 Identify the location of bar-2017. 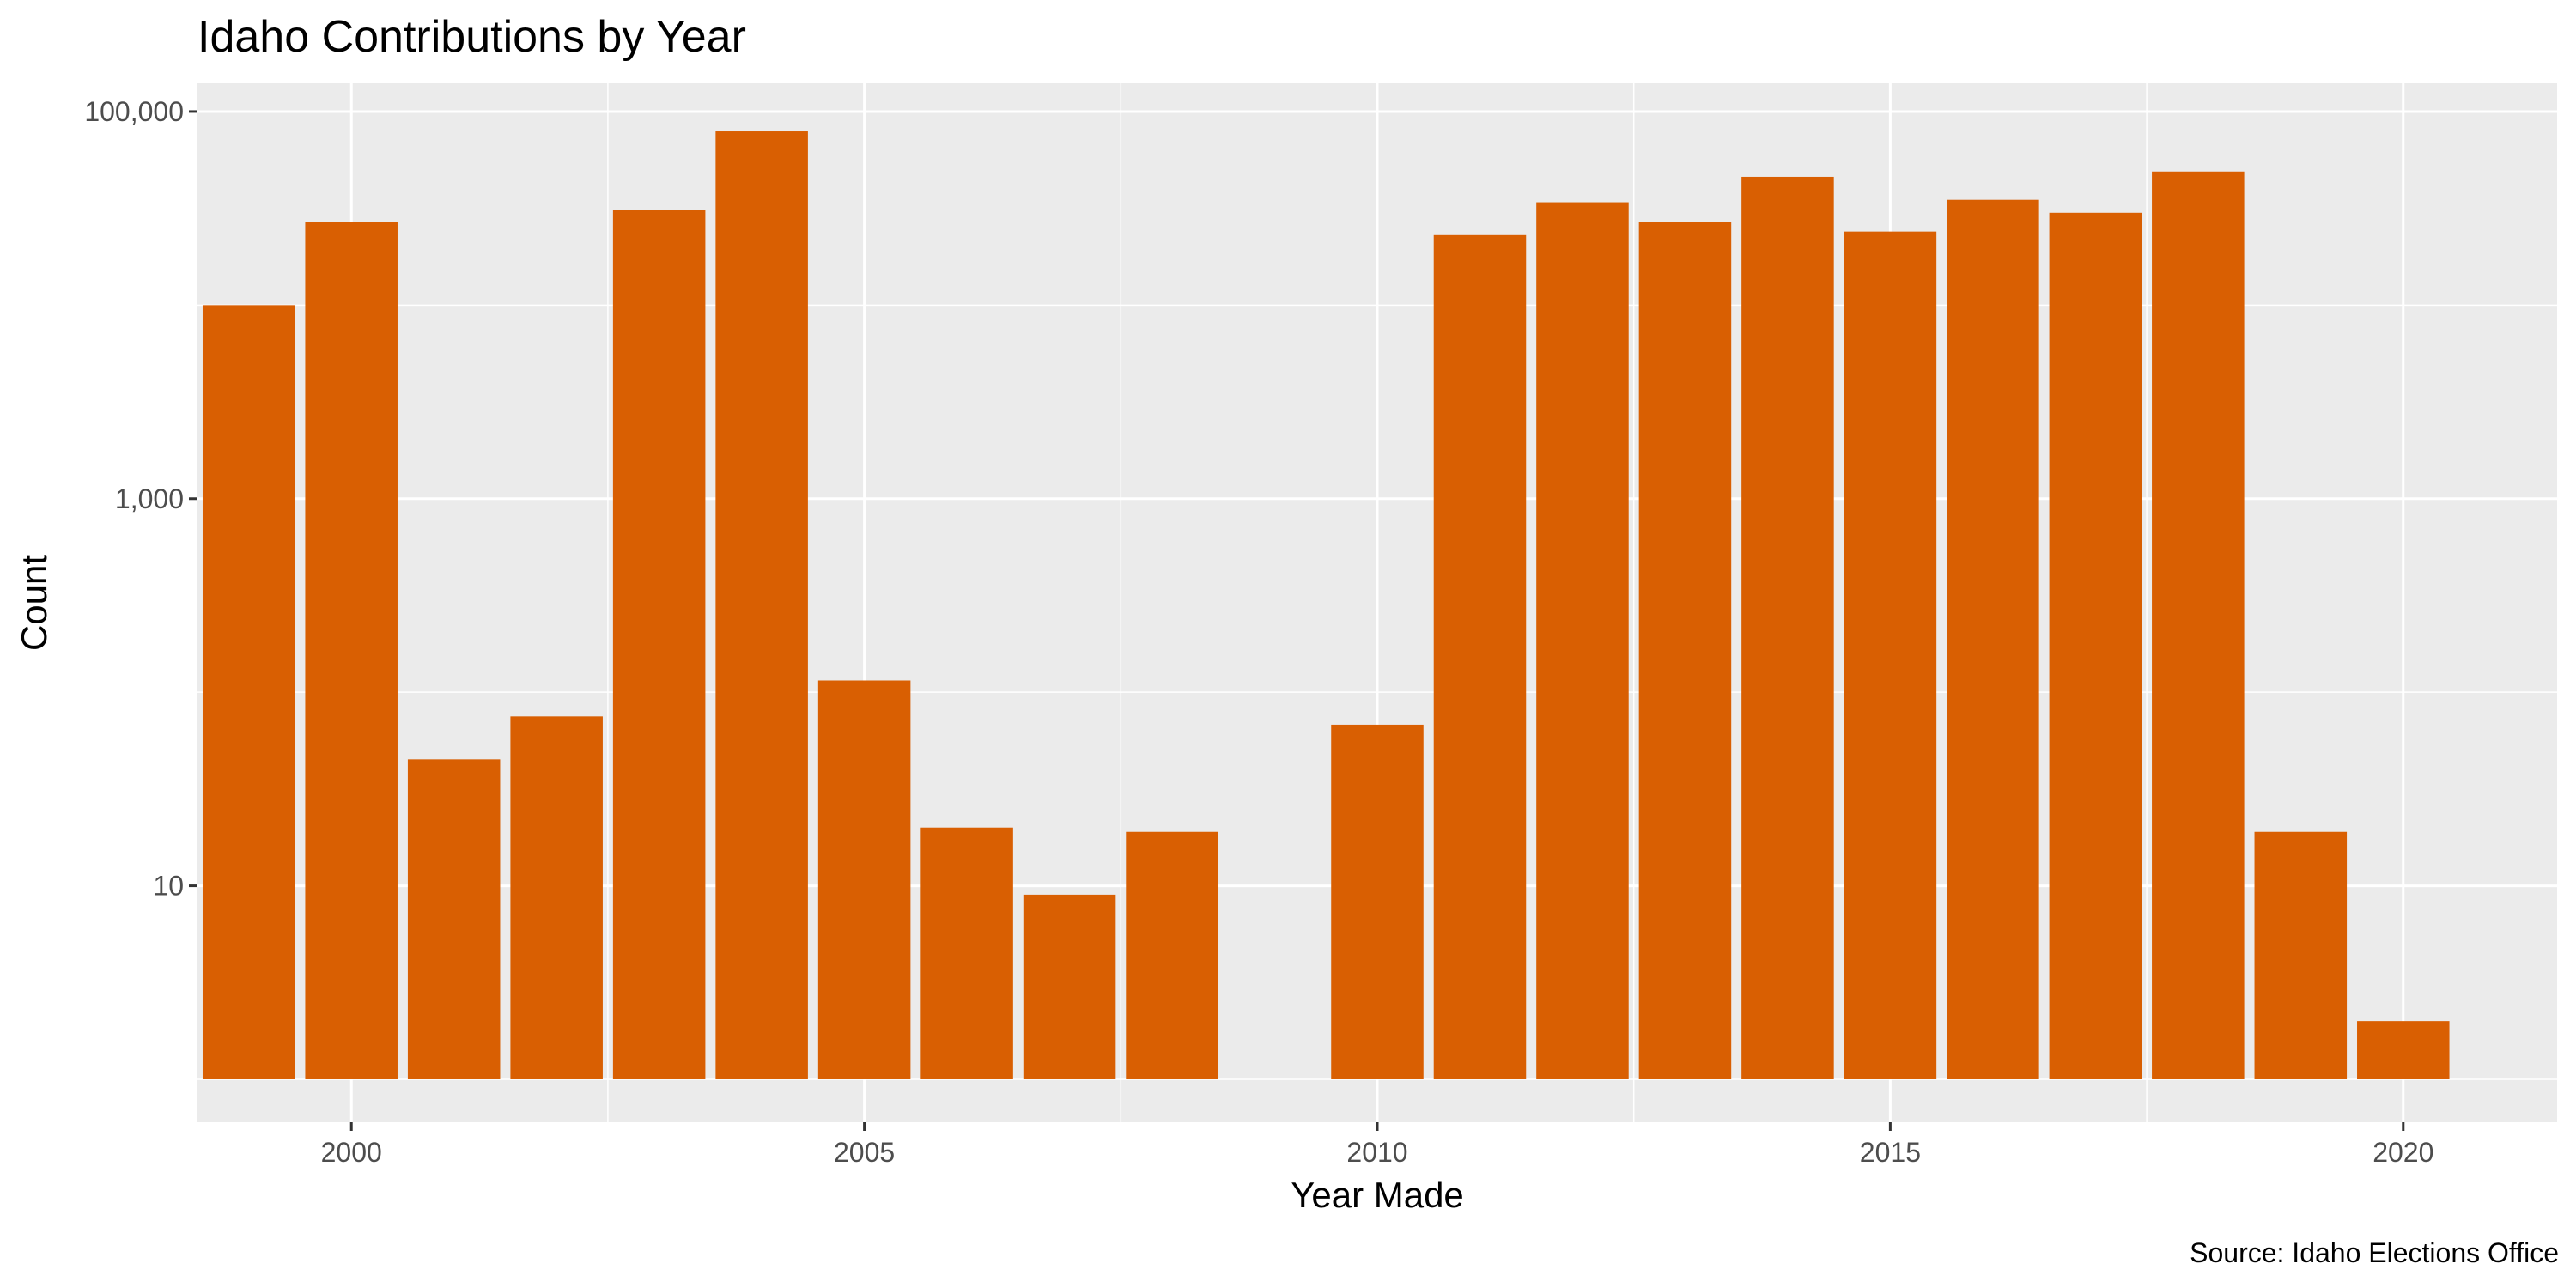
(2095, 645).